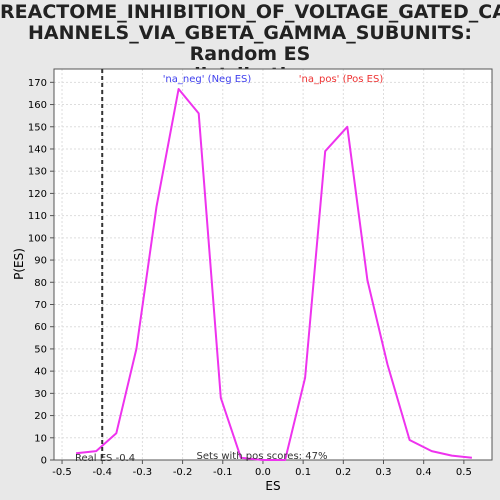  I want to click on y-tick-label: 60, so click(40, 327).